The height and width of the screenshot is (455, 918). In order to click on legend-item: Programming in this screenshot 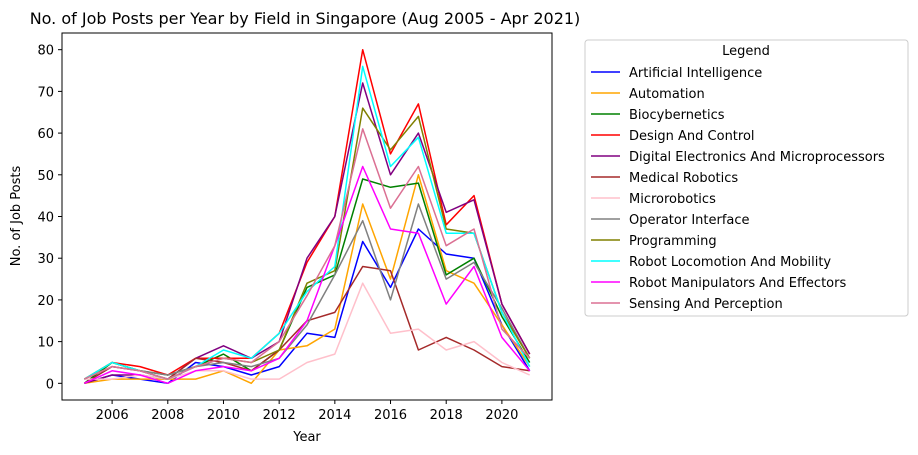, I will do `click(654, 241)`.